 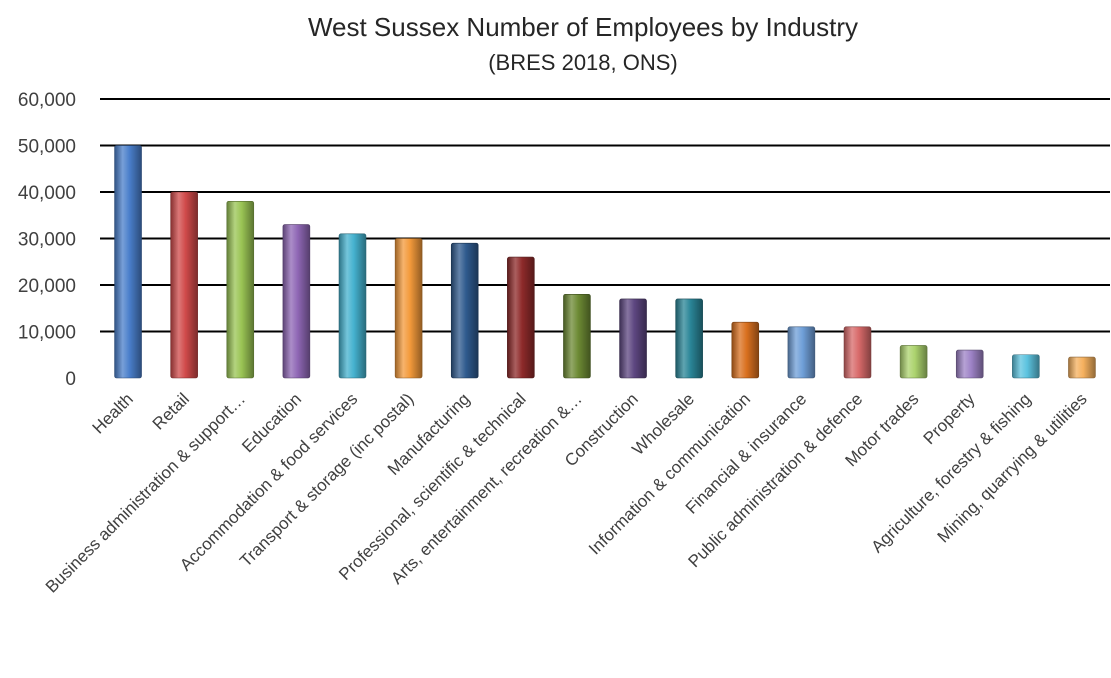 What do you see at coordinates (583, 62) in the screenshot?
I see `chart-subtitle: (BRES 2018, ONS)` at bounding box center [583, 62].